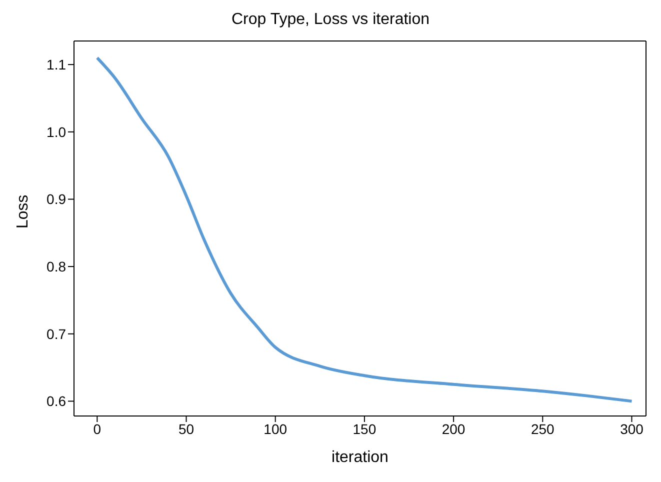  What do you see at coordinates (23, 211) in the screenshot?
I see `y-axis-title: Loss` at bounding box center [23, 211].